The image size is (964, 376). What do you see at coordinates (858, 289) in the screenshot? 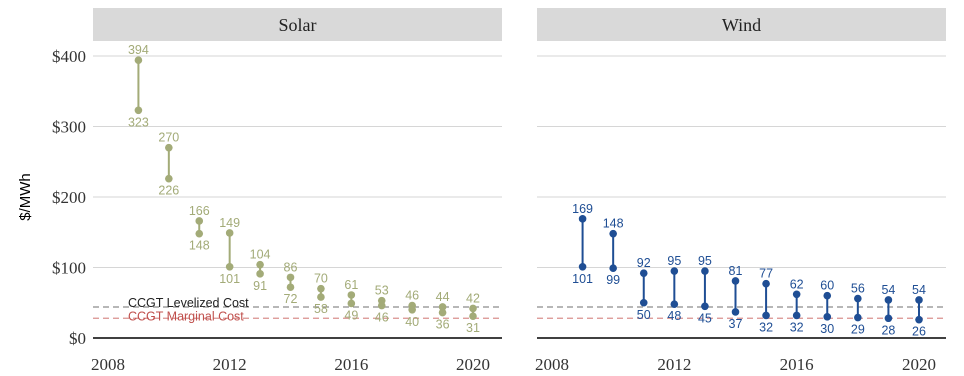
I see `high-value-label: 56` at bounding box center [858, 289].